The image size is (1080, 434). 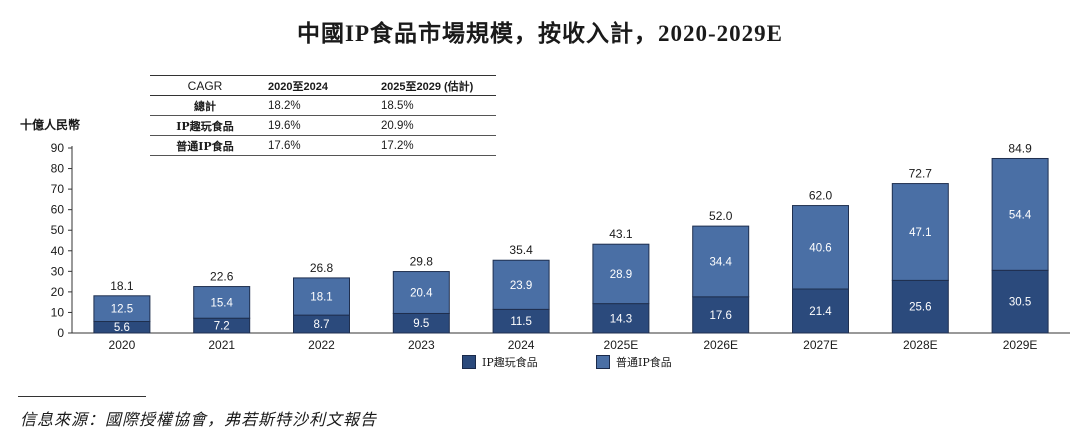 What do you see at coordinates (205, 125) in the screenshot?
I see `cagr-row-label: IP趣玩食品` at bounding box center [205, 125].